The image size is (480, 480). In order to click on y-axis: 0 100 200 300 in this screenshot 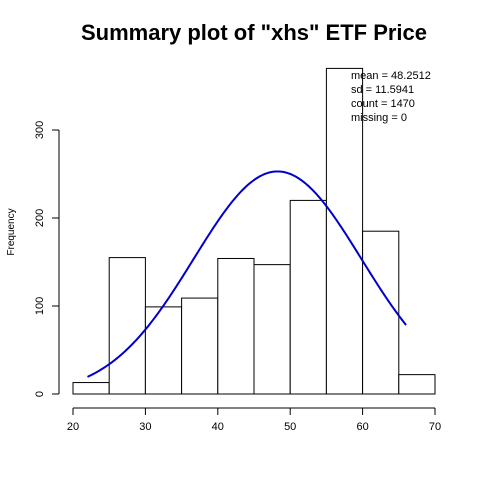, I will do `click(47, 259)`.